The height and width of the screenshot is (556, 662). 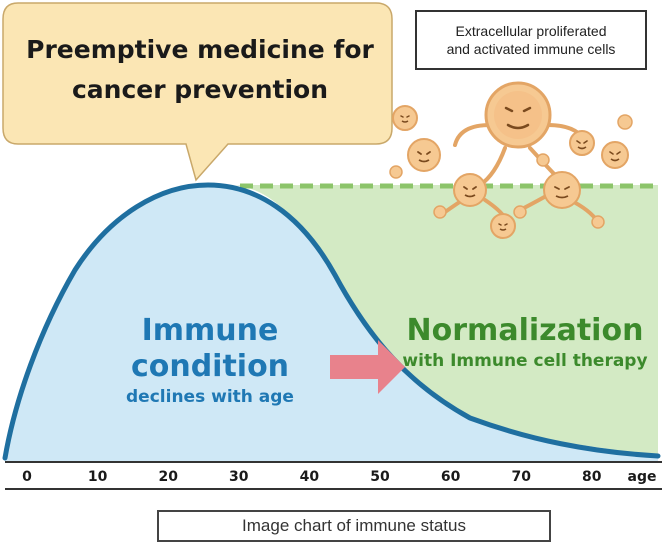 What do you see at coordinates (210, 397) in the screenshot?
I see `immune-condition-subtitle: declines with age` at bounding box center [210, 397].